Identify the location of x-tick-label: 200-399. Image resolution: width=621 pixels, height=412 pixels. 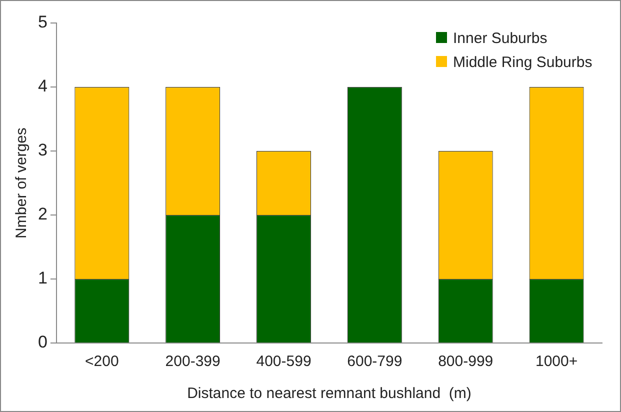
(192, 361).